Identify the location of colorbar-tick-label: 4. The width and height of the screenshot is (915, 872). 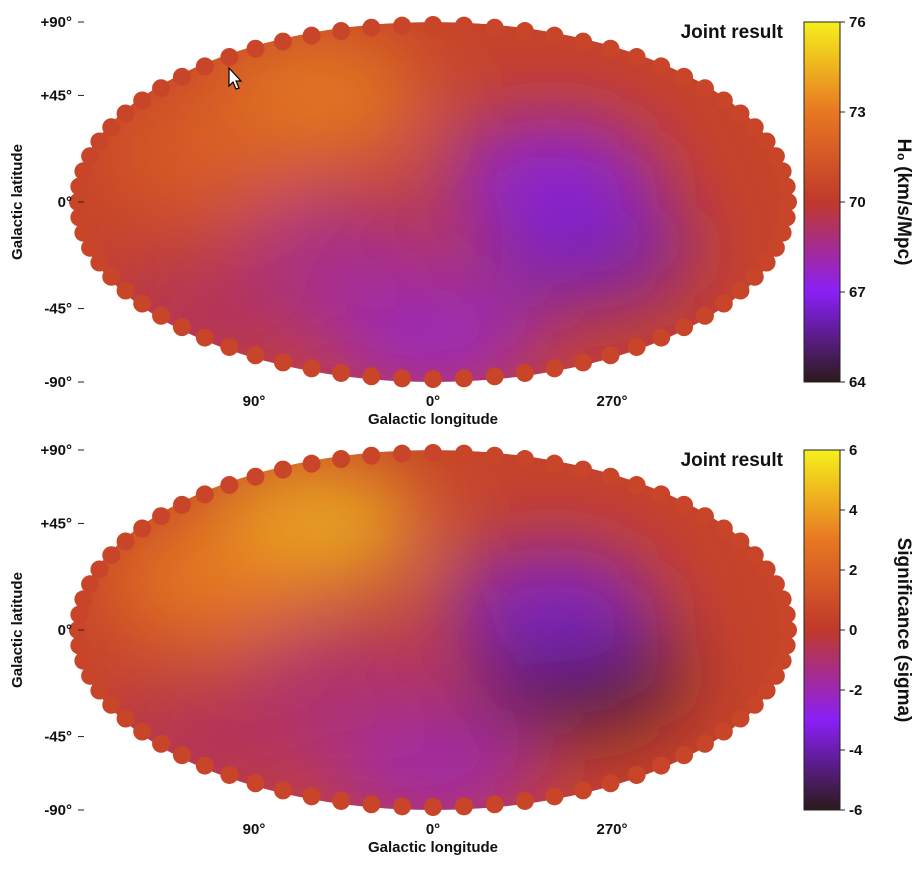
(853, 510).